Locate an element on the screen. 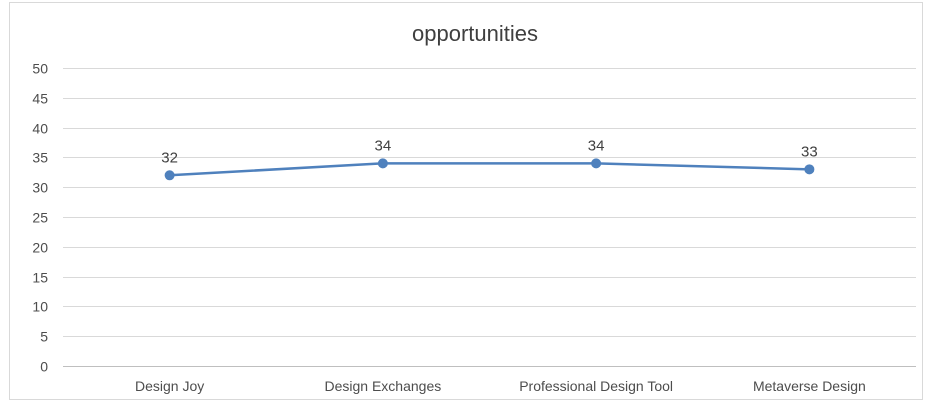 The height and width of the screenshot is (403, 928). series-line is located at coordinates (489, 169).